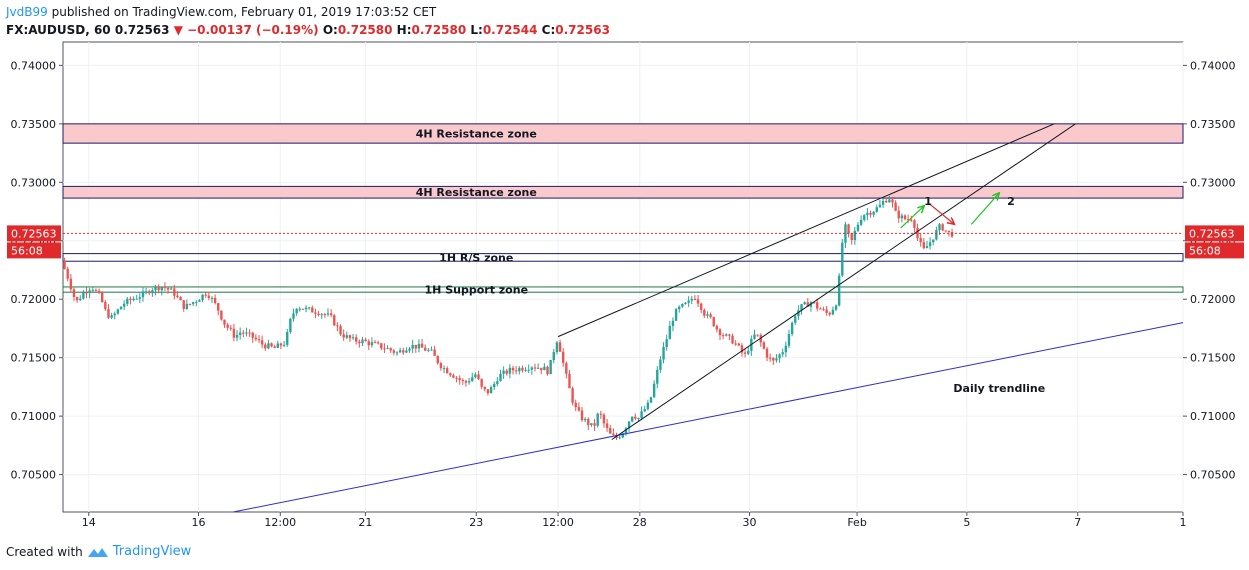 This screenshot has width=1249, height=570. Describe the element at coordinates (476, 192) in the screenshot. I see `zone-label-2: 4H Resistance zone` at that location.